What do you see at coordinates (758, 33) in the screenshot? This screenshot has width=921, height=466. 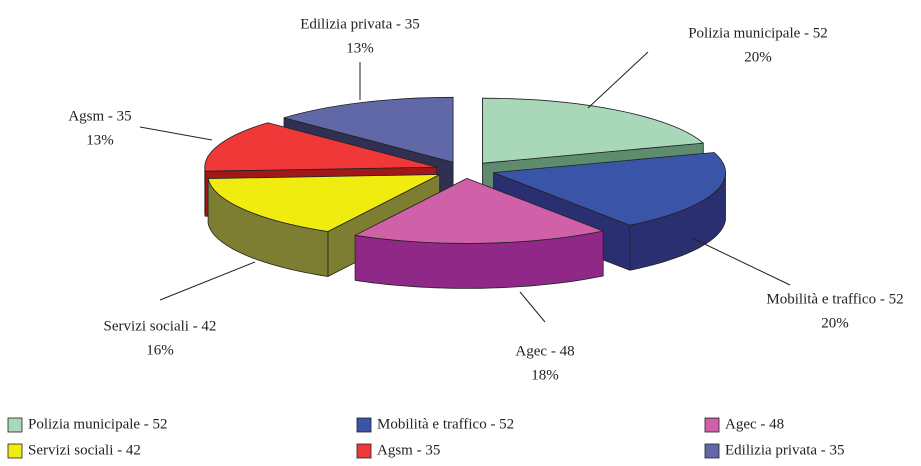 I see `data-label-name: Polizia municipale - 52` at bounding box center [758, 33].